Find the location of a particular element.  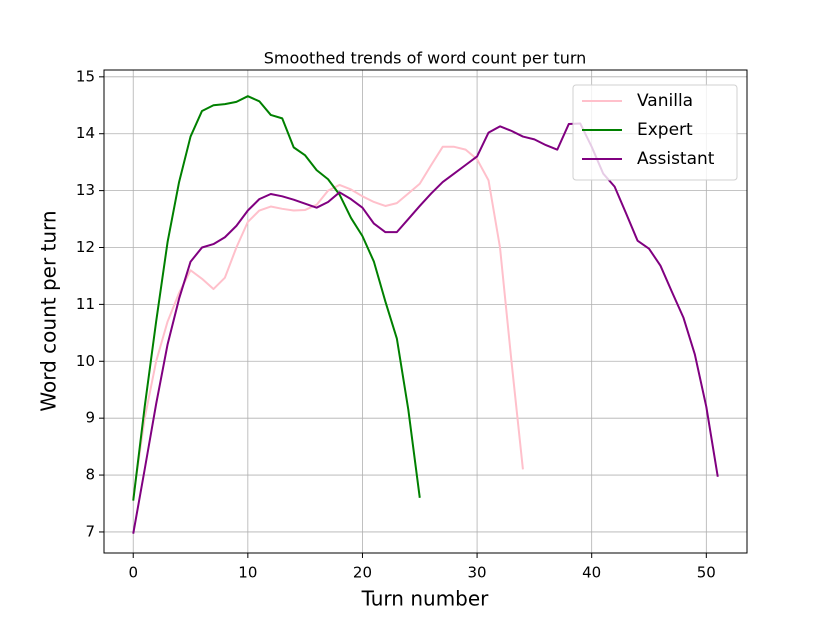

y-tick-label: 14 is located at coordinates (85, 133).